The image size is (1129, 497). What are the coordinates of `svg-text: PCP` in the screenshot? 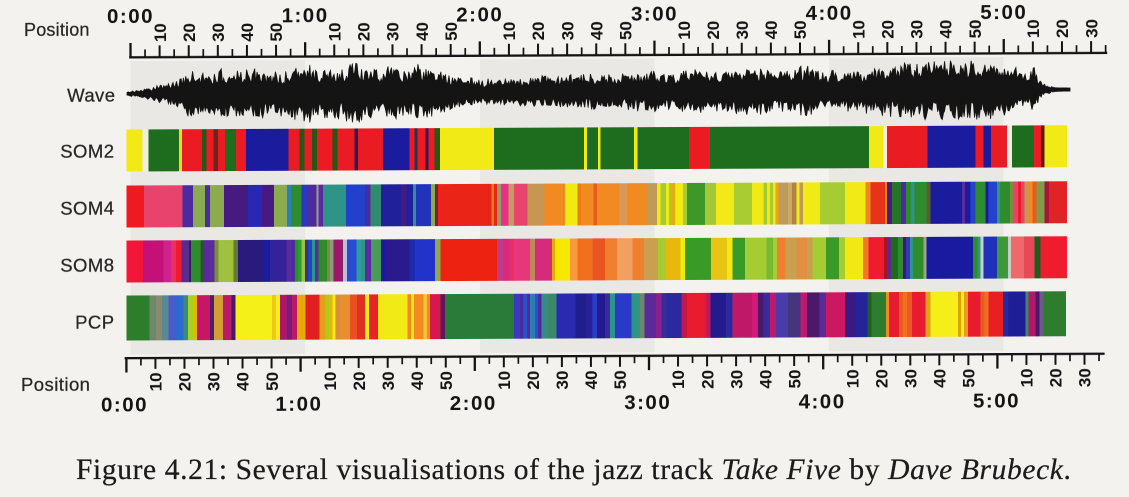 It's located at (94, 321).